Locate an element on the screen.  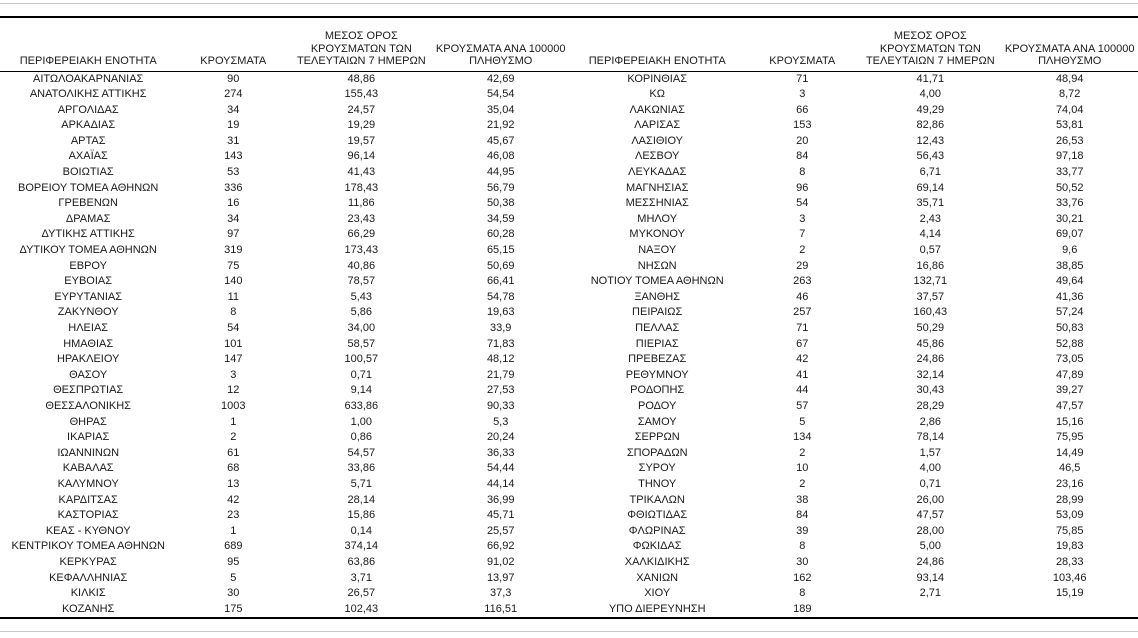
avg-7day-cases-cell is located at coordinates (930, 610).